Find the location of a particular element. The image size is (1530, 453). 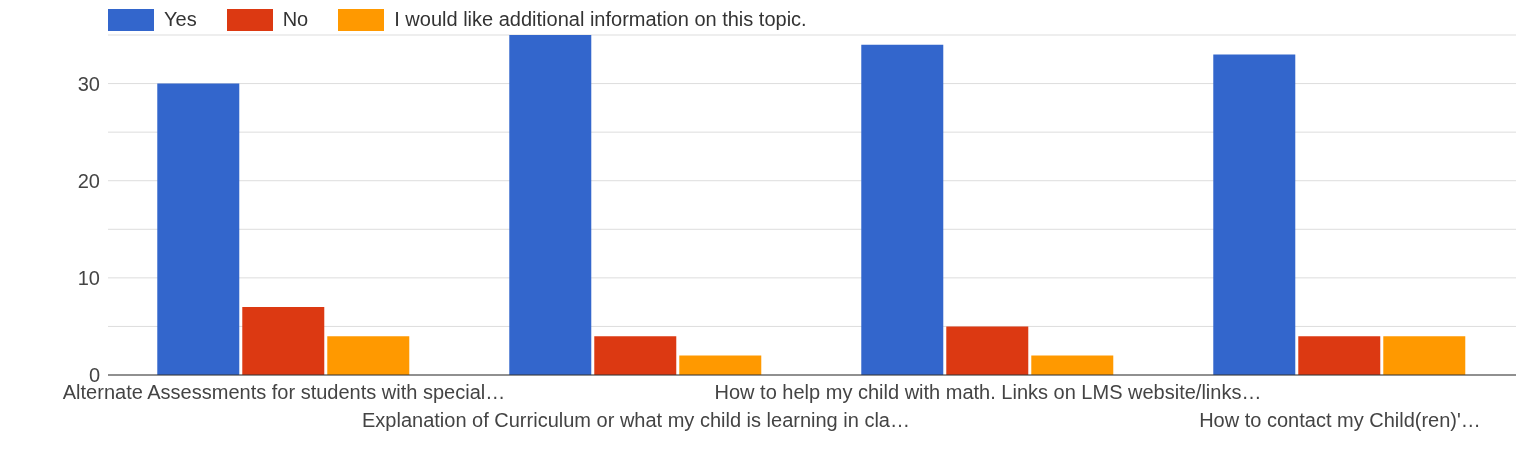

y-tick-label: 30 is located at coordinates (88, 83).